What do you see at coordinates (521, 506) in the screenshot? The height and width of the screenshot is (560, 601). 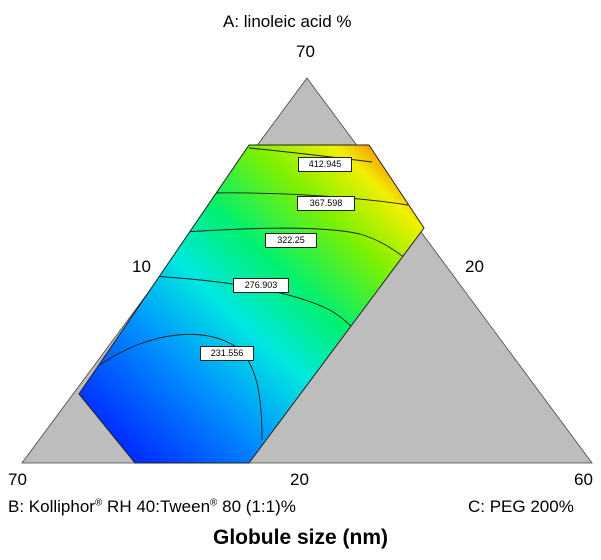 I see `axis-c-label: C: PEG 200%` at bounding box center [521, 506].